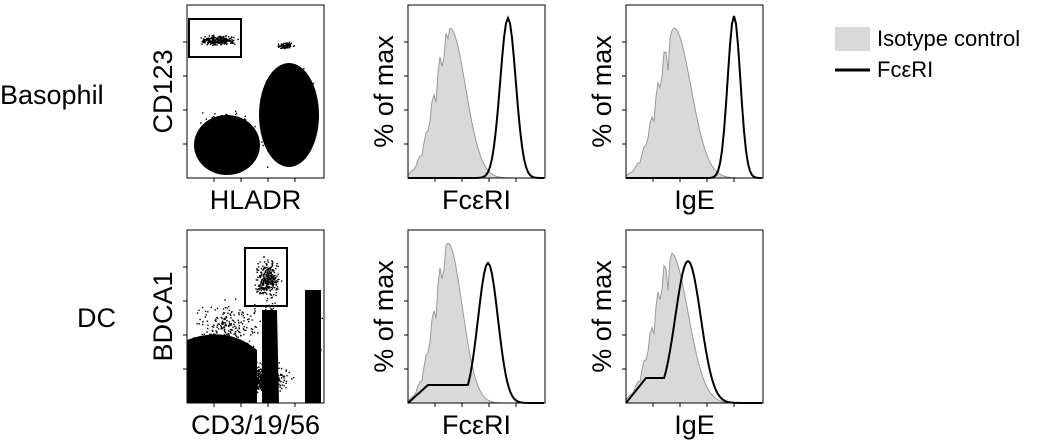 The image size is (1055, 446). Describe the element at coordinates (476, 200) in the screenshot. I see `x-axis-label: FcεRI` at that location.